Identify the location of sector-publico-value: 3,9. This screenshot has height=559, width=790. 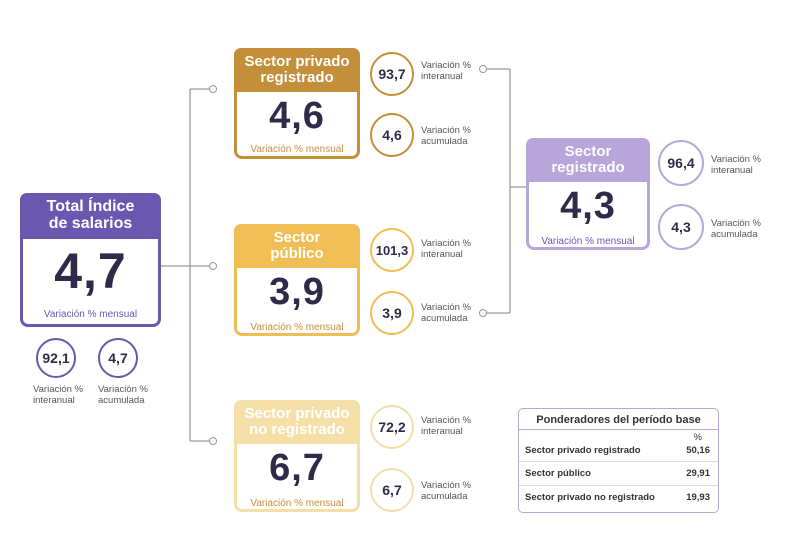
(297, 292).